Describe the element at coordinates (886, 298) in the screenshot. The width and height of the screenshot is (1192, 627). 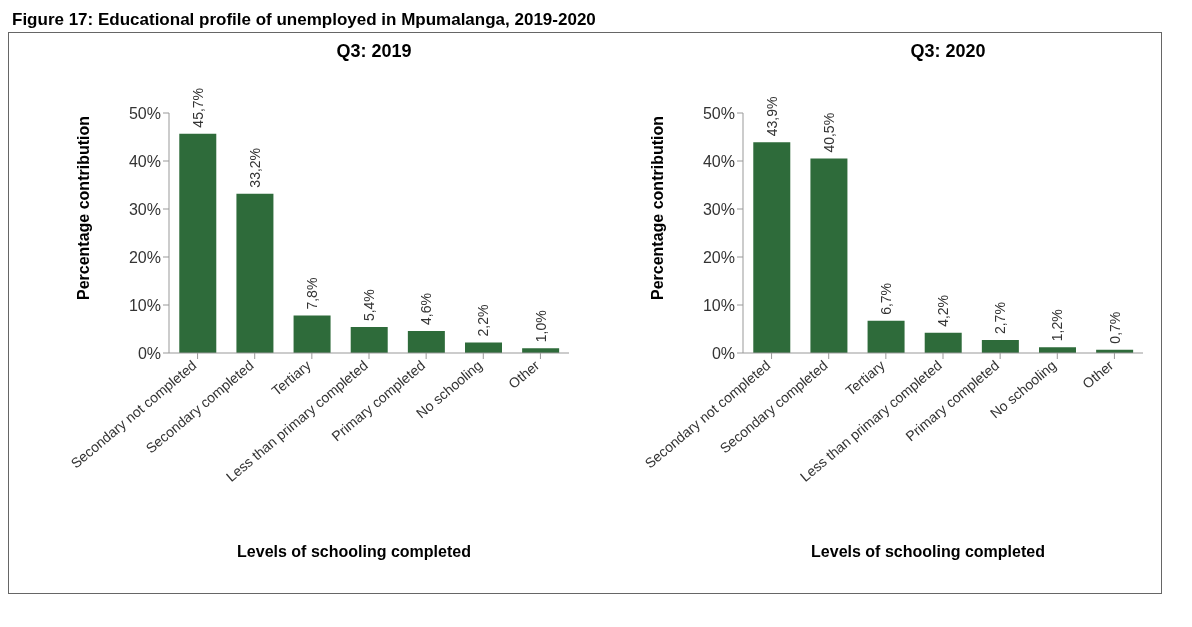
I see `data-label: 6,7%` at that location.